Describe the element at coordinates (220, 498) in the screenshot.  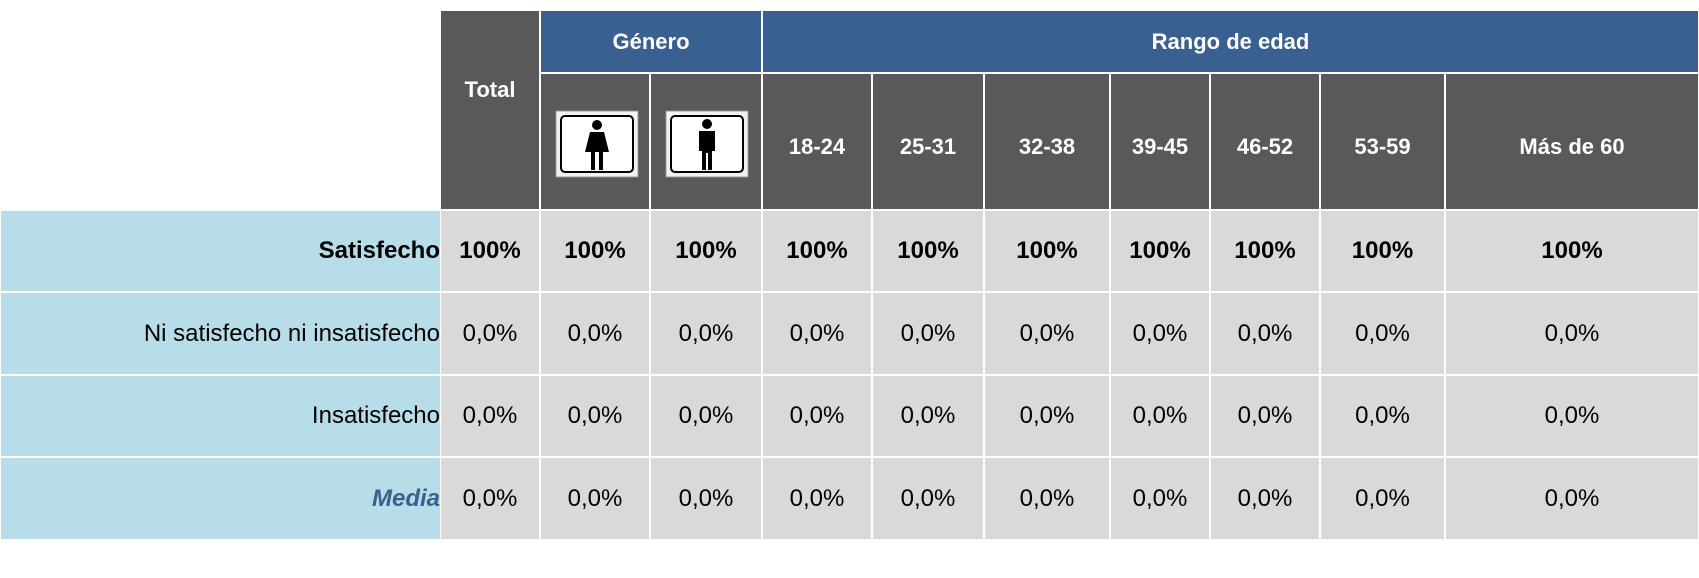
I see `row-label: Media` at that location.